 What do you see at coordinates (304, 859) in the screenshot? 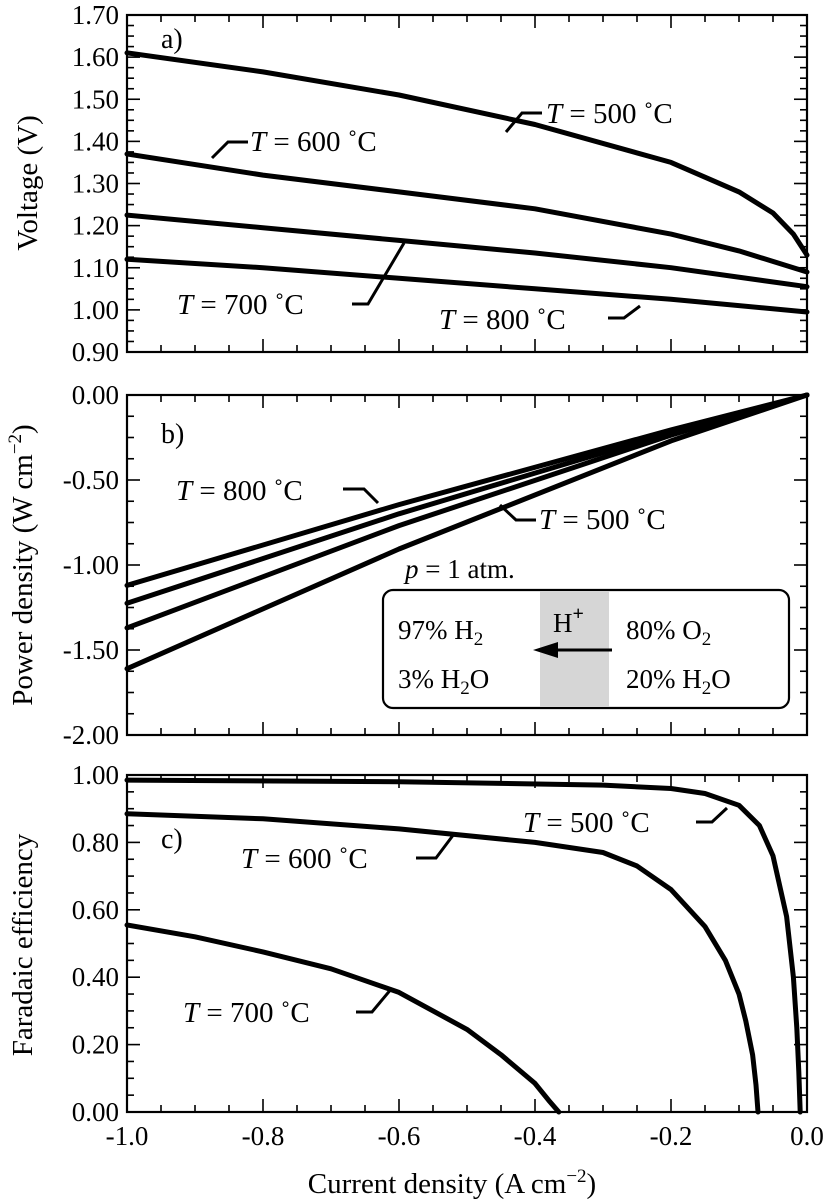
I see `panel-c-label-600: T = 600 ˚C` at bounding box center [304, 859].